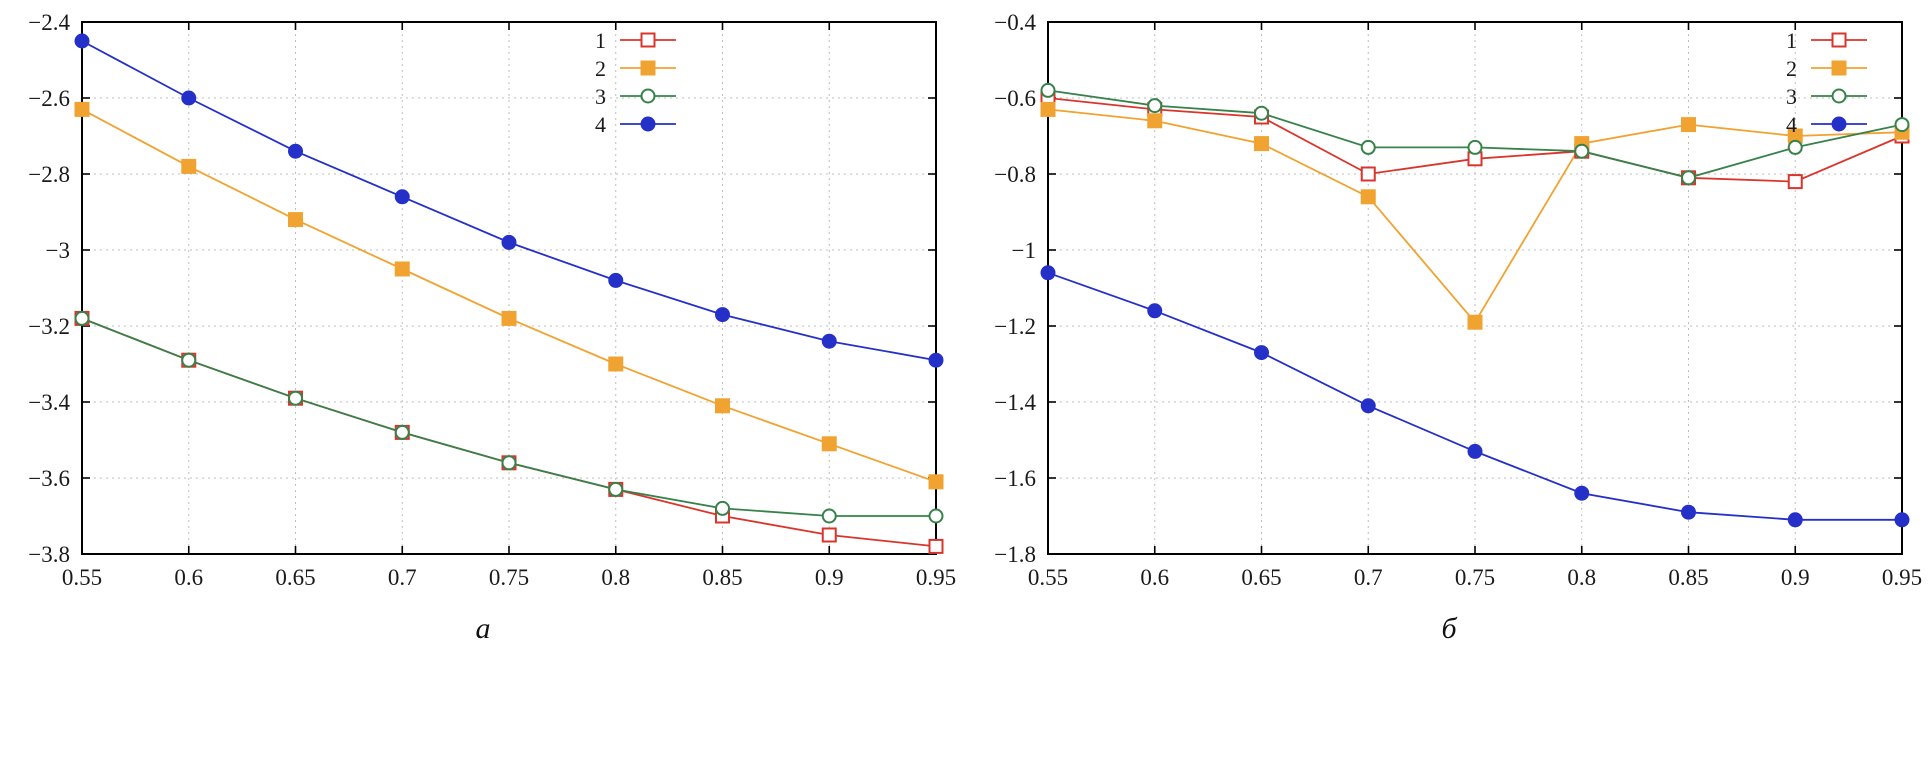 The height and width of the screenshot is (760, 1932). What do you see at coordinates (1015, 174) in the screenshot?
I see `svg-text: −0.8` at bounding box center [1015, 174].